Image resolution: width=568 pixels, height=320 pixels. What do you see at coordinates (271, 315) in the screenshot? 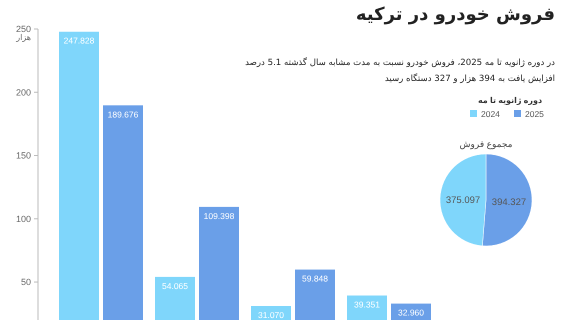
I see `data-label: 31.070` at bounding box center [271, 315].